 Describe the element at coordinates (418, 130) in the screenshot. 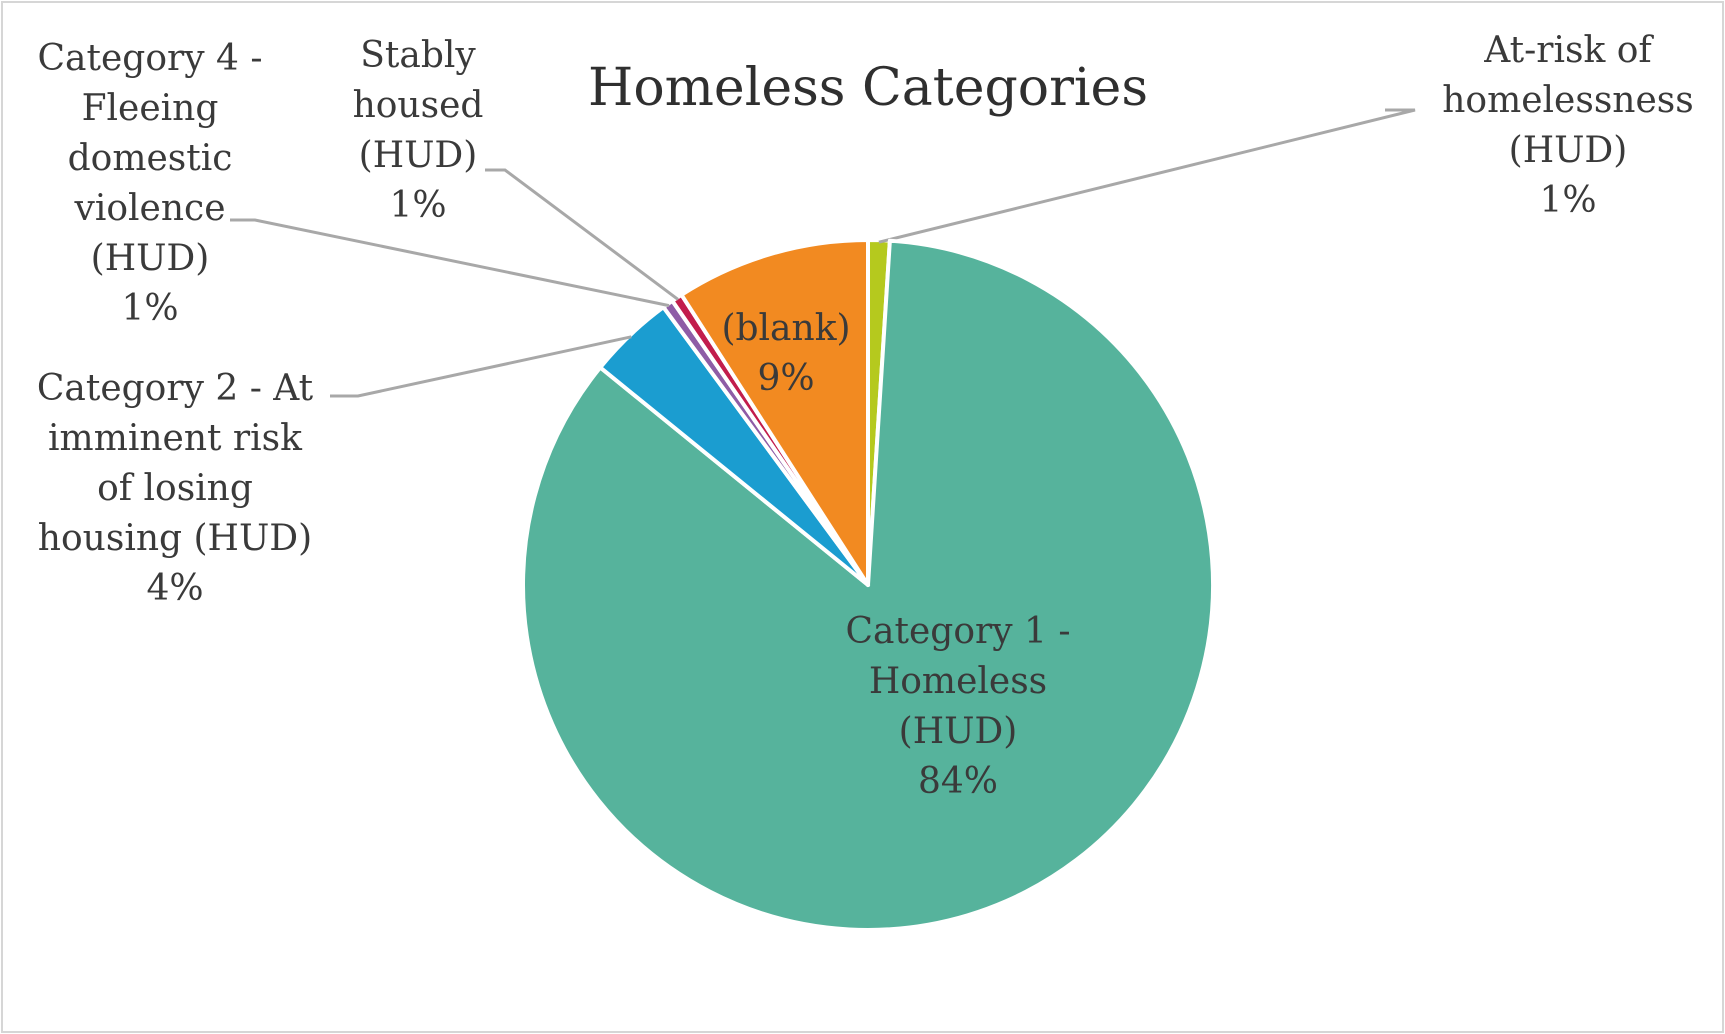

I see `slice-label-4: Stably housed (HUD) 1%` at that location.